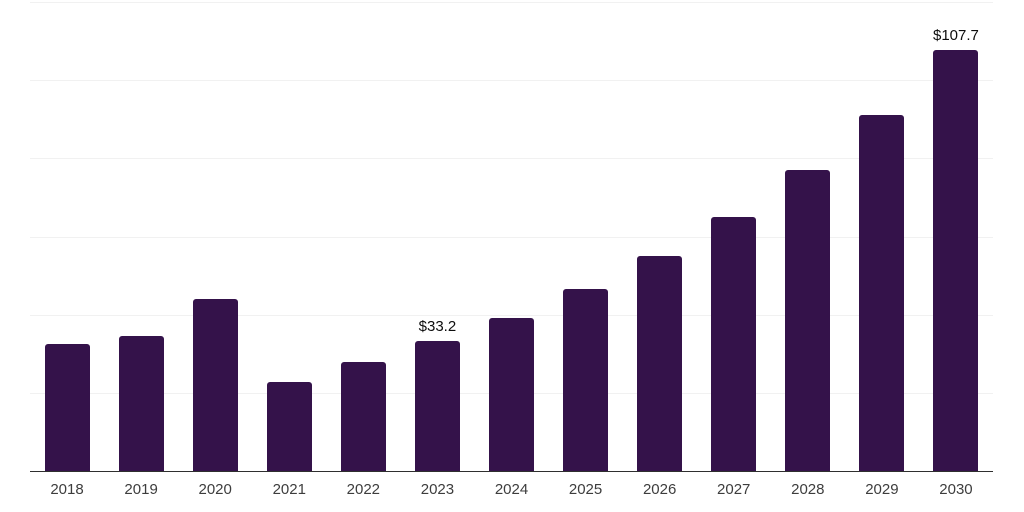 This screenshot has width=1024, height=512. What do you see at coordinates (215, 489) in the screenshot?
I see `x-tick-2020: 2020` at bounding box center [215, 489].